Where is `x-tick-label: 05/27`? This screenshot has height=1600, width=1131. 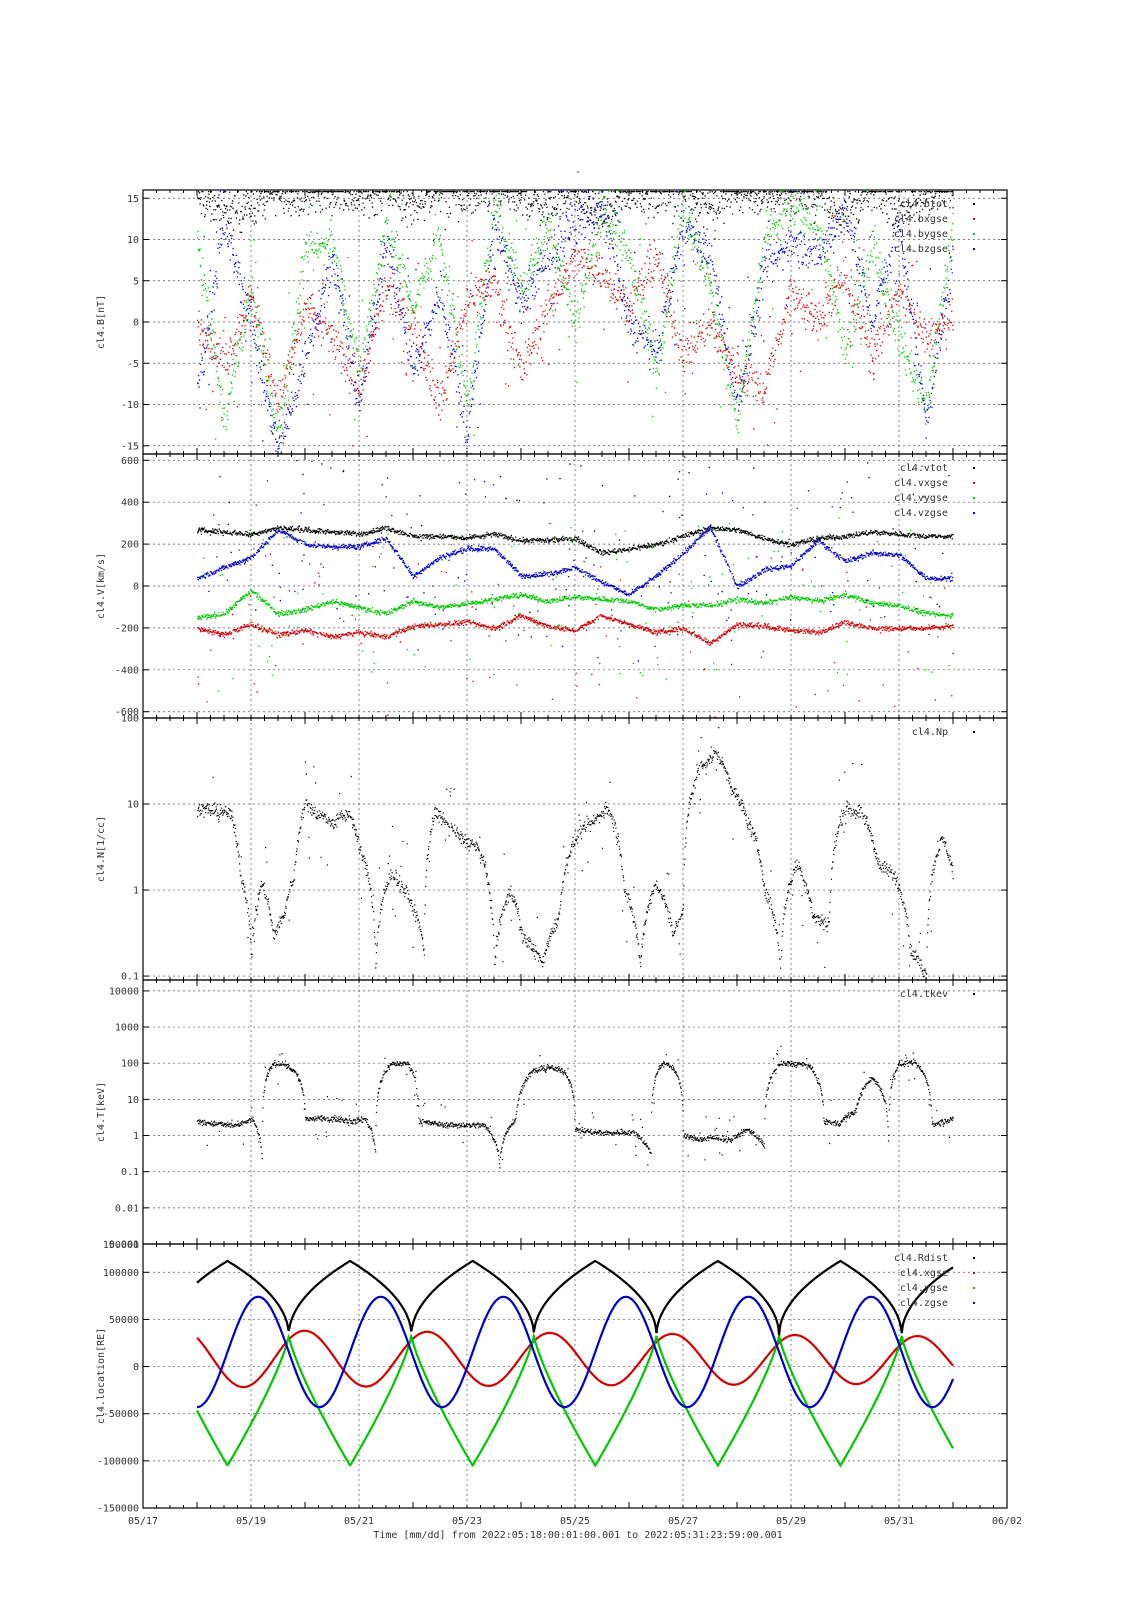
x-tick-label: 05/27 is located at coordinates (683, 1521).